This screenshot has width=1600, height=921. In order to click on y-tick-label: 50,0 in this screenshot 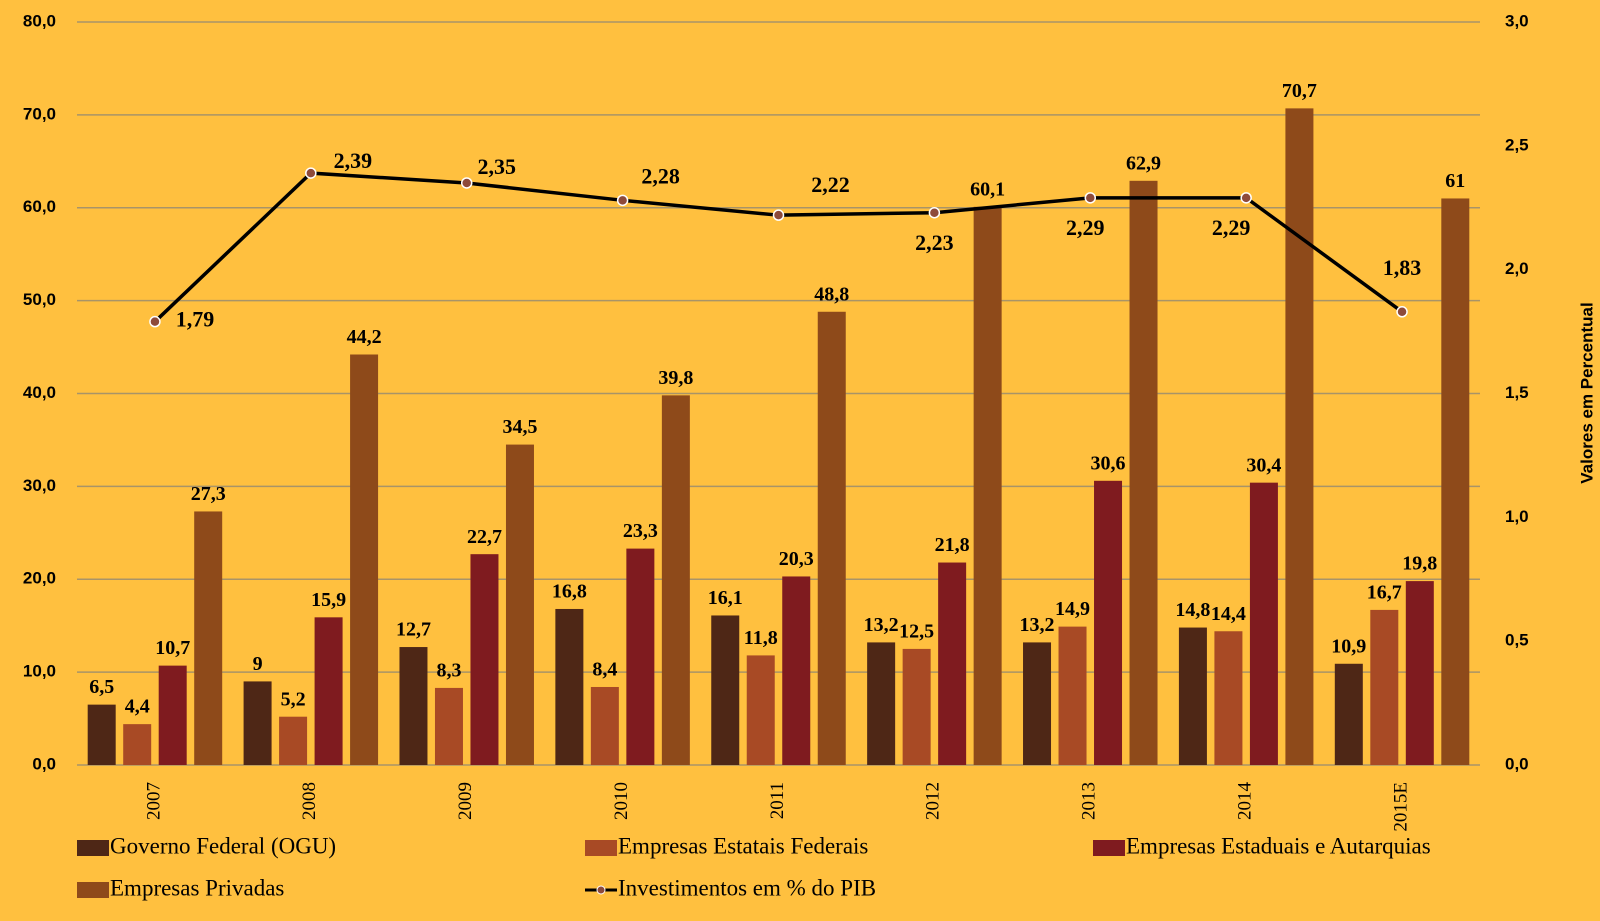, I will do `click(39, 299)`.